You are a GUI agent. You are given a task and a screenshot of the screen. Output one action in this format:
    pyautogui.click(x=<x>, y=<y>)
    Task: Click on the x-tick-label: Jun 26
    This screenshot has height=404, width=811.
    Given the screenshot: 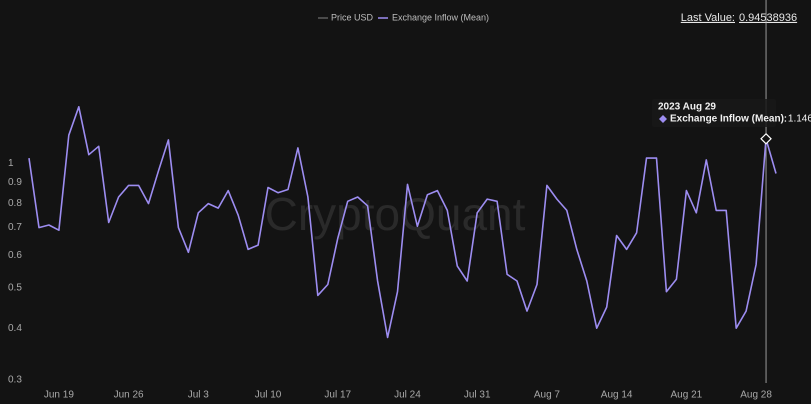 What is the action you would take?
    pyautogui.click(x=129, y=395)
    